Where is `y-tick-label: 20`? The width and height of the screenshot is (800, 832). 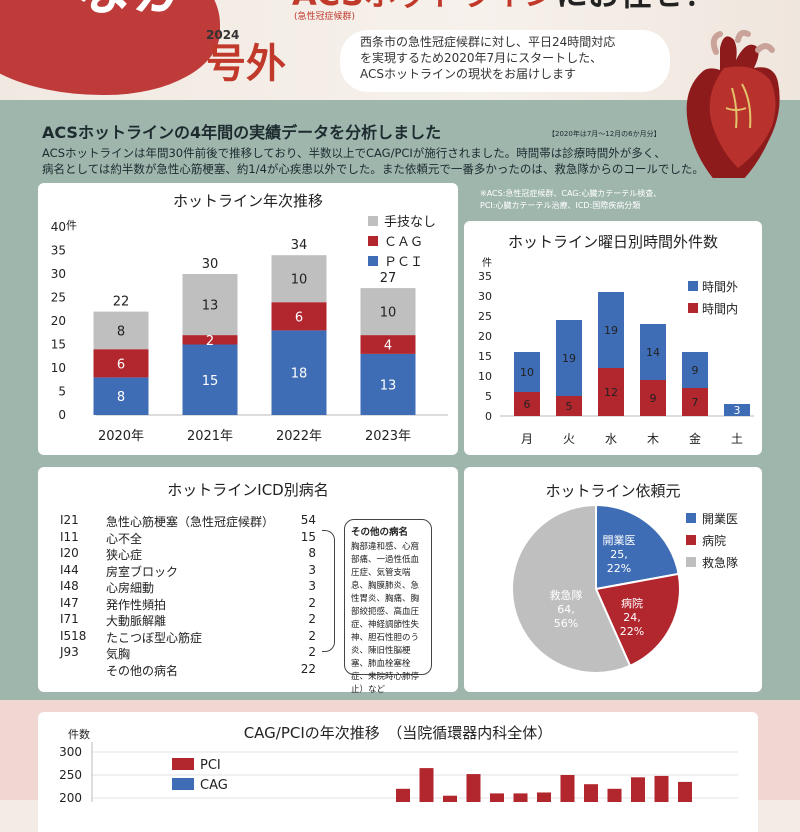 y-tick-label: 20 is located at coordinates (58, 321).